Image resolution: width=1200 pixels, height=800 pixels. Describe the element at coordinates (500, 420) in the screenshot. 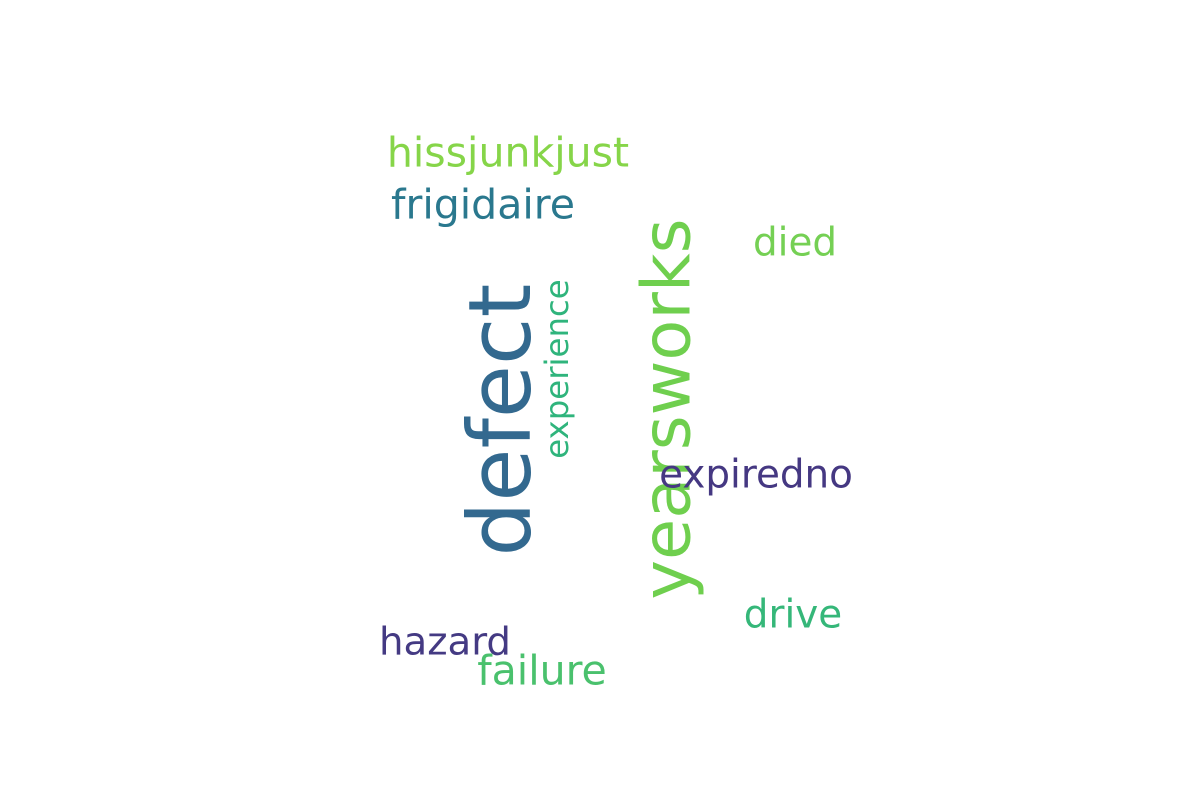

I see `word-defect: defect` at that location.